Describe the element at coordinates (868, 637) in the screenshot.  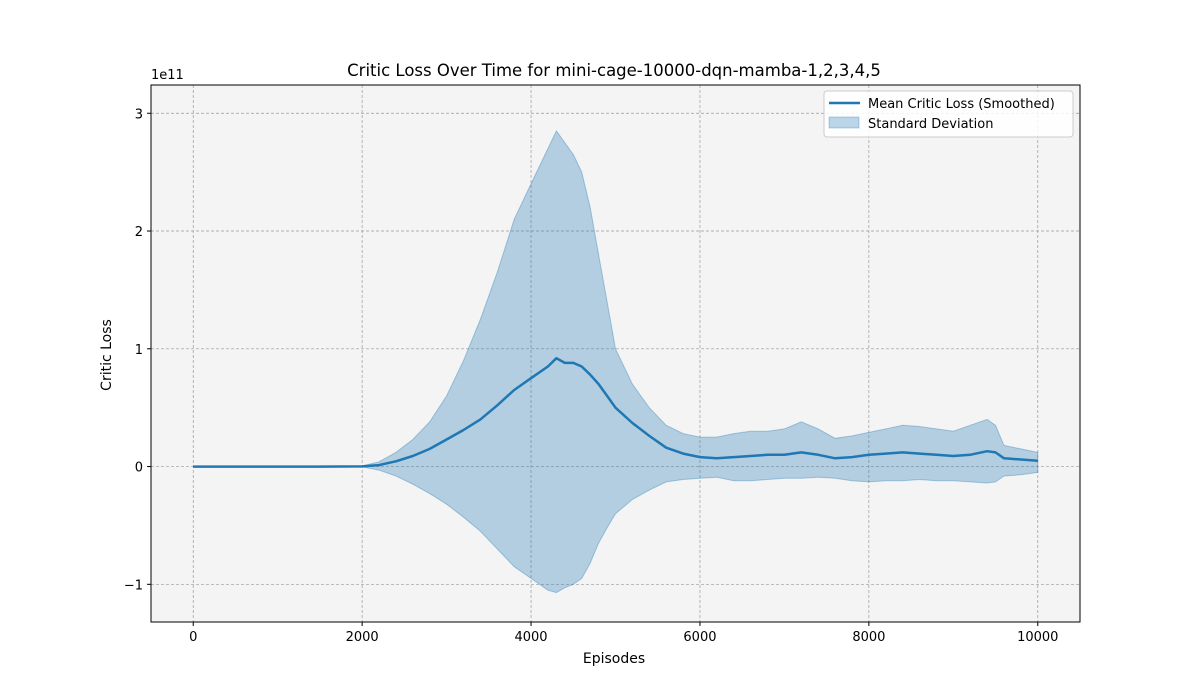
I see `x-tick-label: 8000` at that location.